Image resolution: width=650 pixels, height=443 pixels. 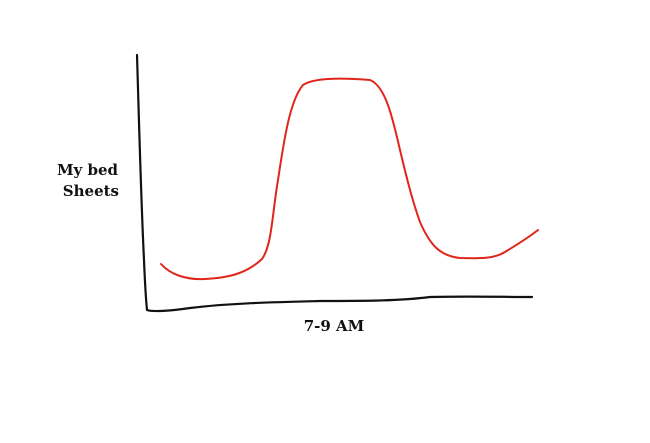 What do you see at coordinates (334, 326) in the screenshot?
I see `x-axis-label: 7-9 AM` at bounding box center [334, 326].